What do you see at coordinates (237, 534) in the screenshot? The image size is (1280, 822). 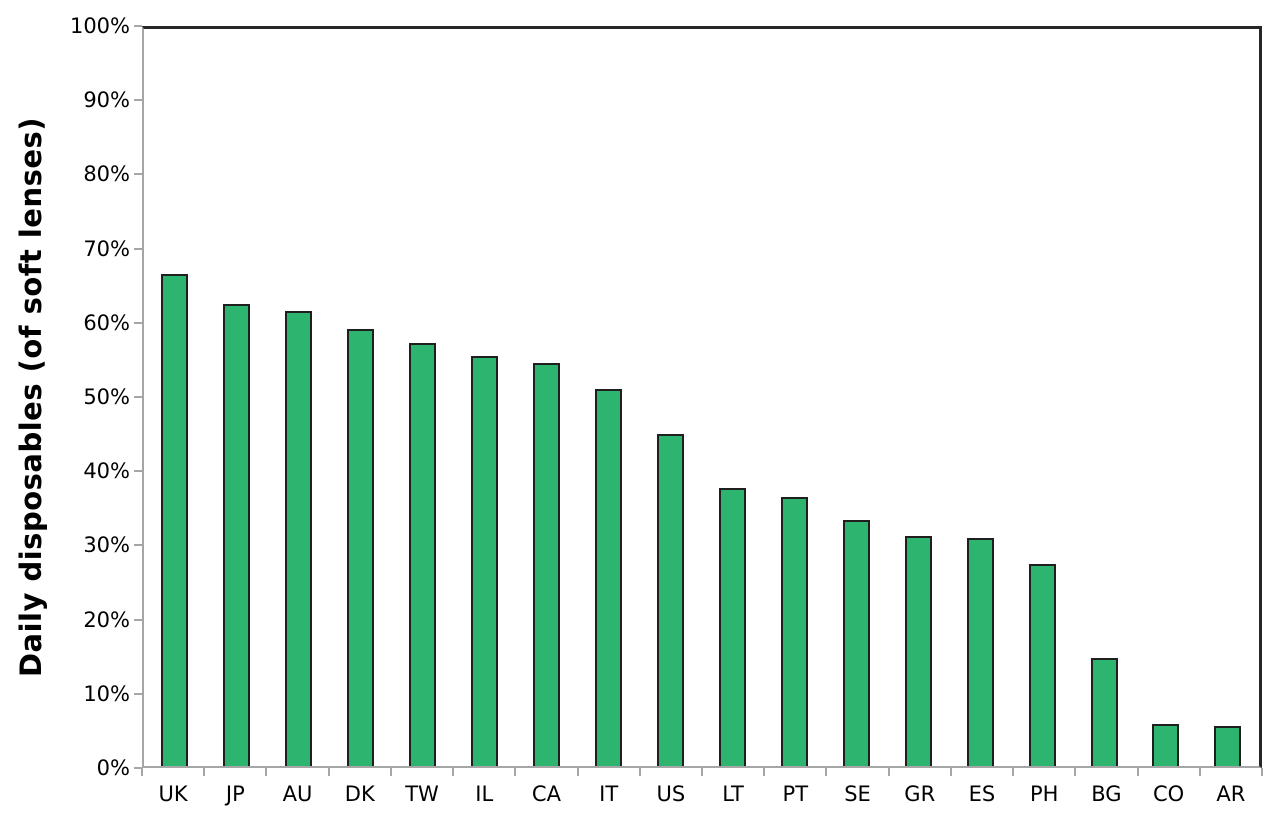 I see `bar-jp` at bounding box center [237, 534].